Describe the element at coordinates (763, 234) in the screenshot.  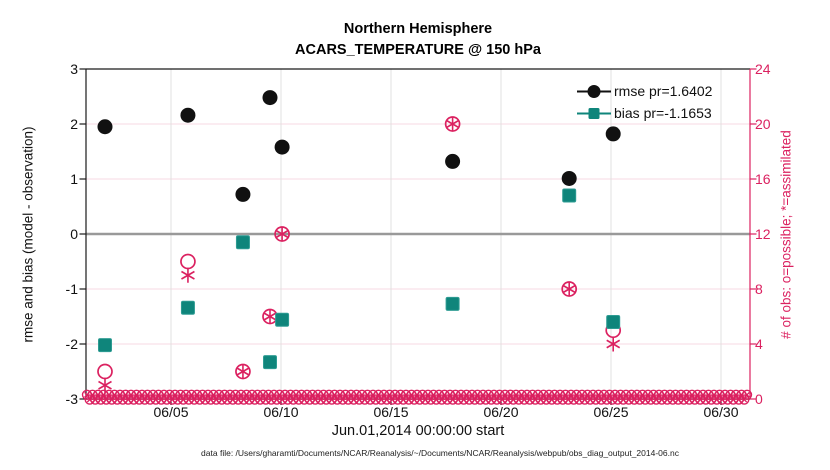
I see `y-right-tick-label: 12` at that location.